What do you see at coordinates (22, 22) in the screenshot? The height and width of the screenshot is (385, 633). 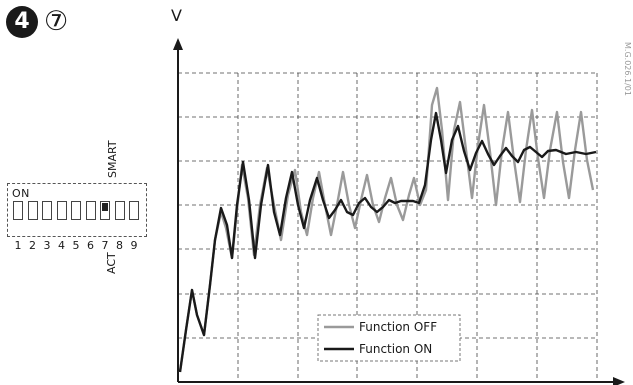 I see `step-number-badge: 4` at bounding box center [22, 22].